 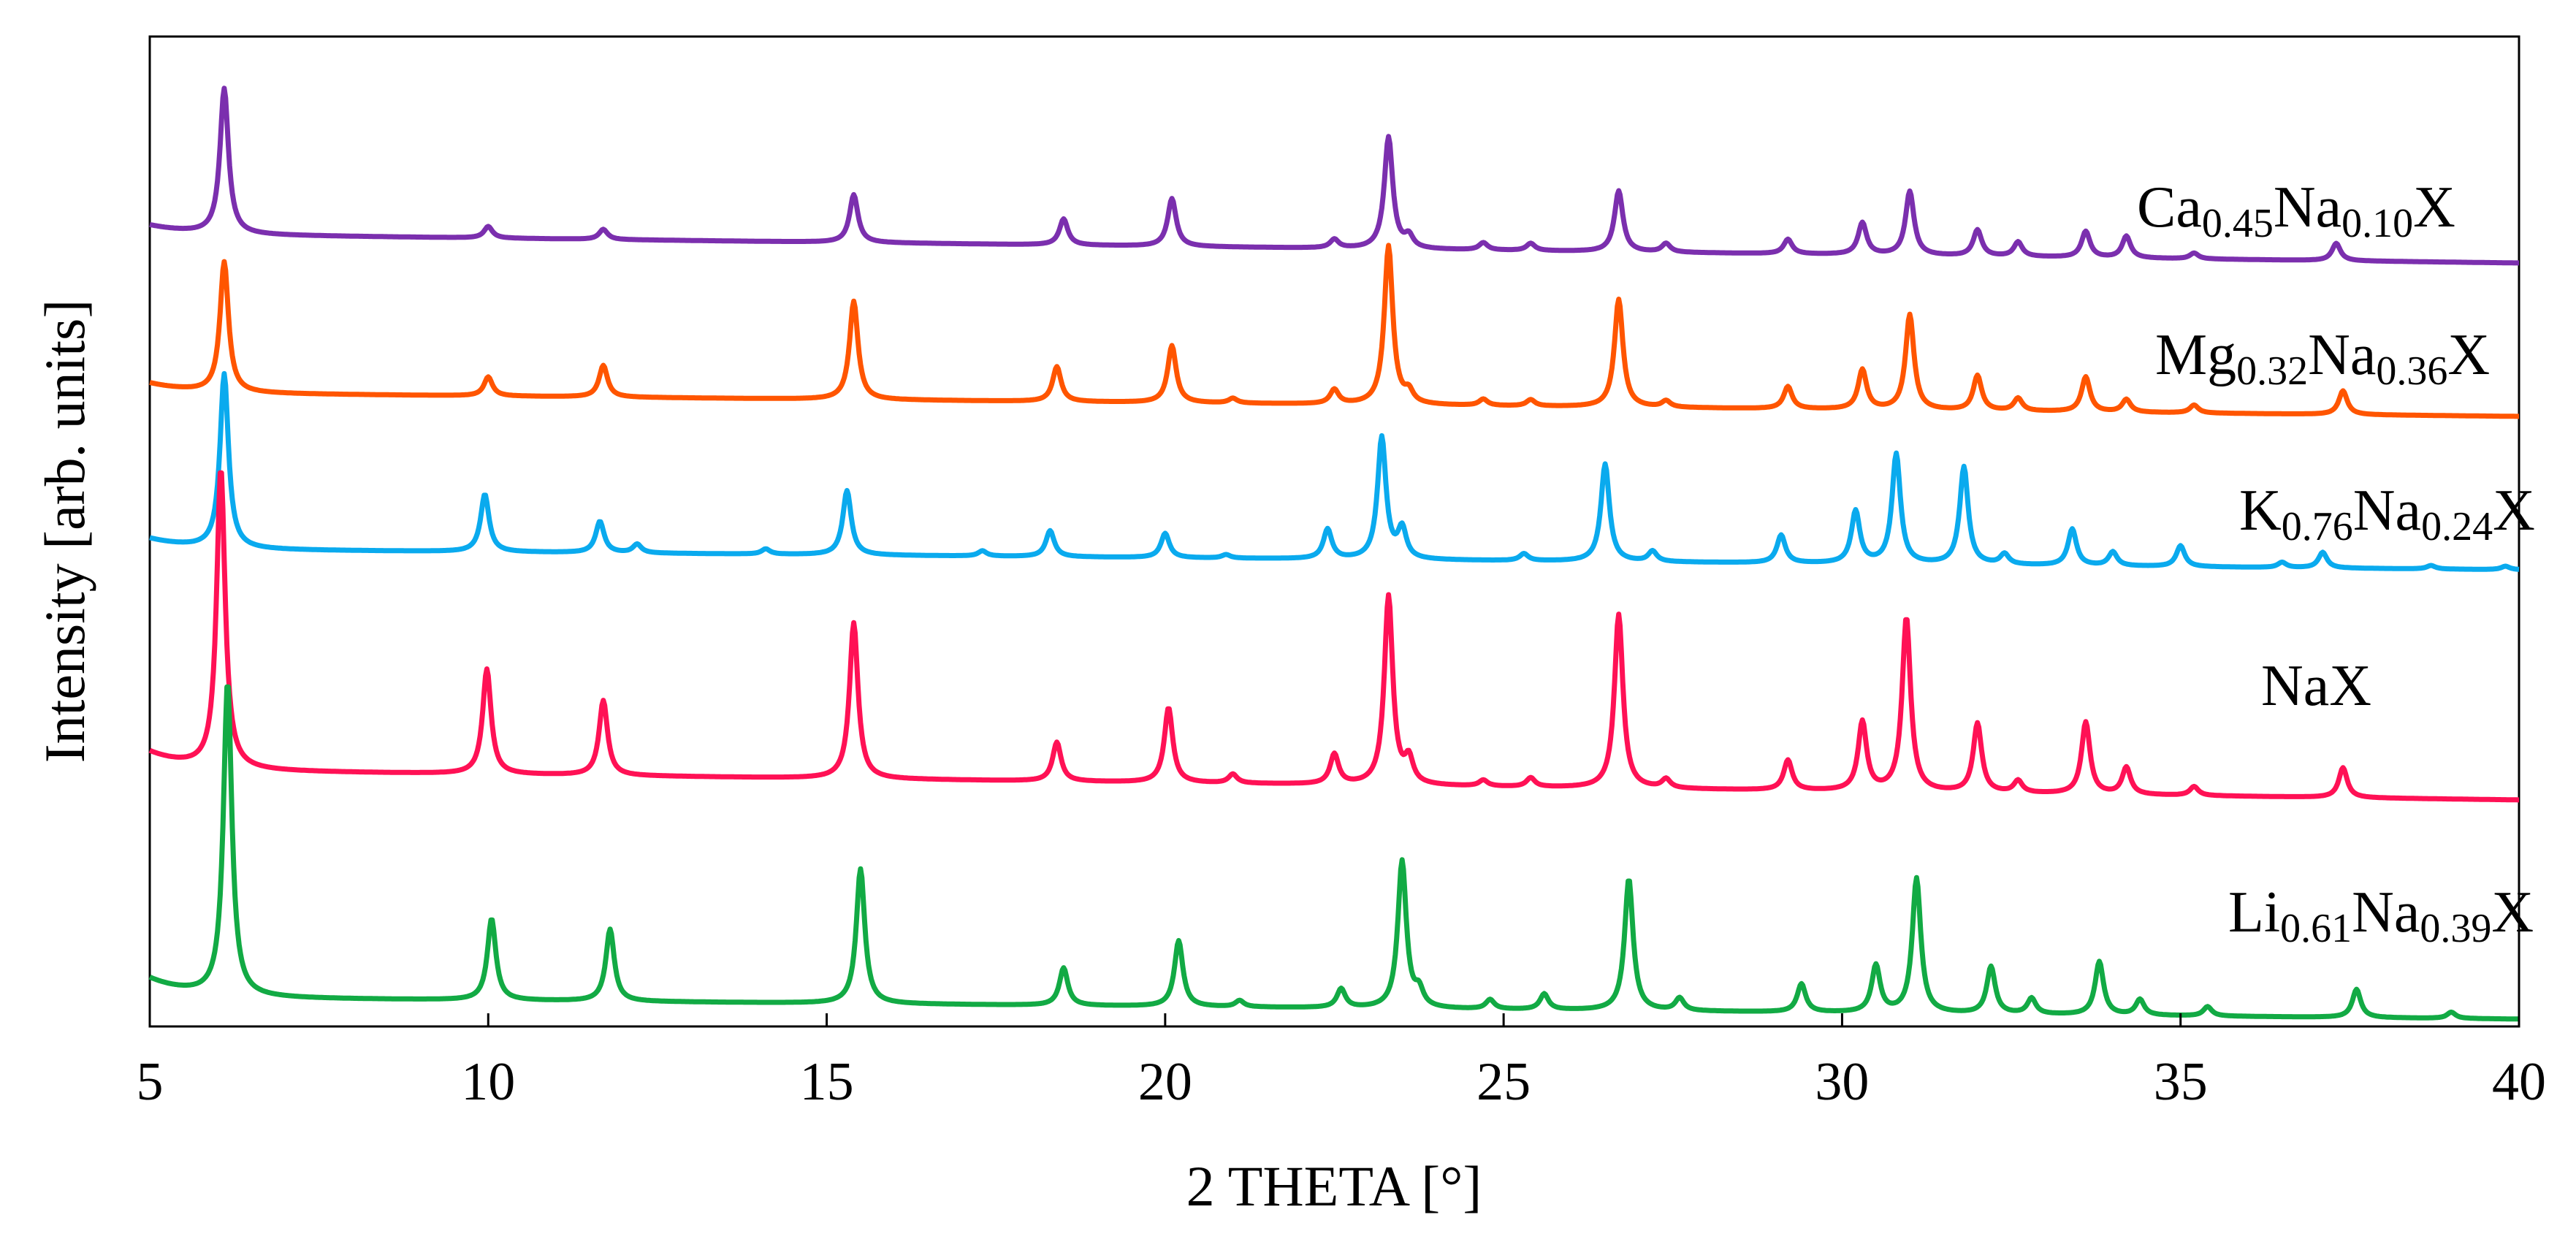 What do you see at coordinates (488, 1082) in the screenshot?
I see `x-tick-label: 10` at bounding box center [488, 1082].